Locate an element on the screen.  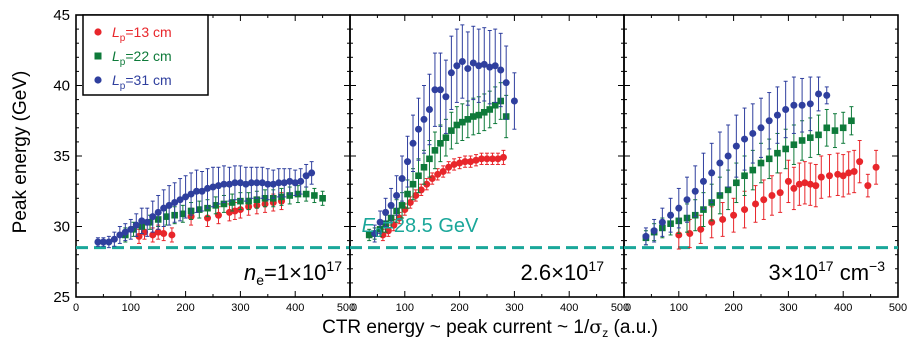
legend-marker-lp31 is located at coordinates (98, 80).